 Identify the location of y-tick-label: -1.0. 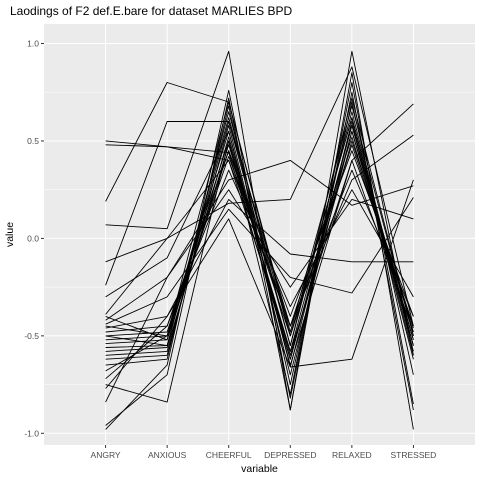
(31, 433).